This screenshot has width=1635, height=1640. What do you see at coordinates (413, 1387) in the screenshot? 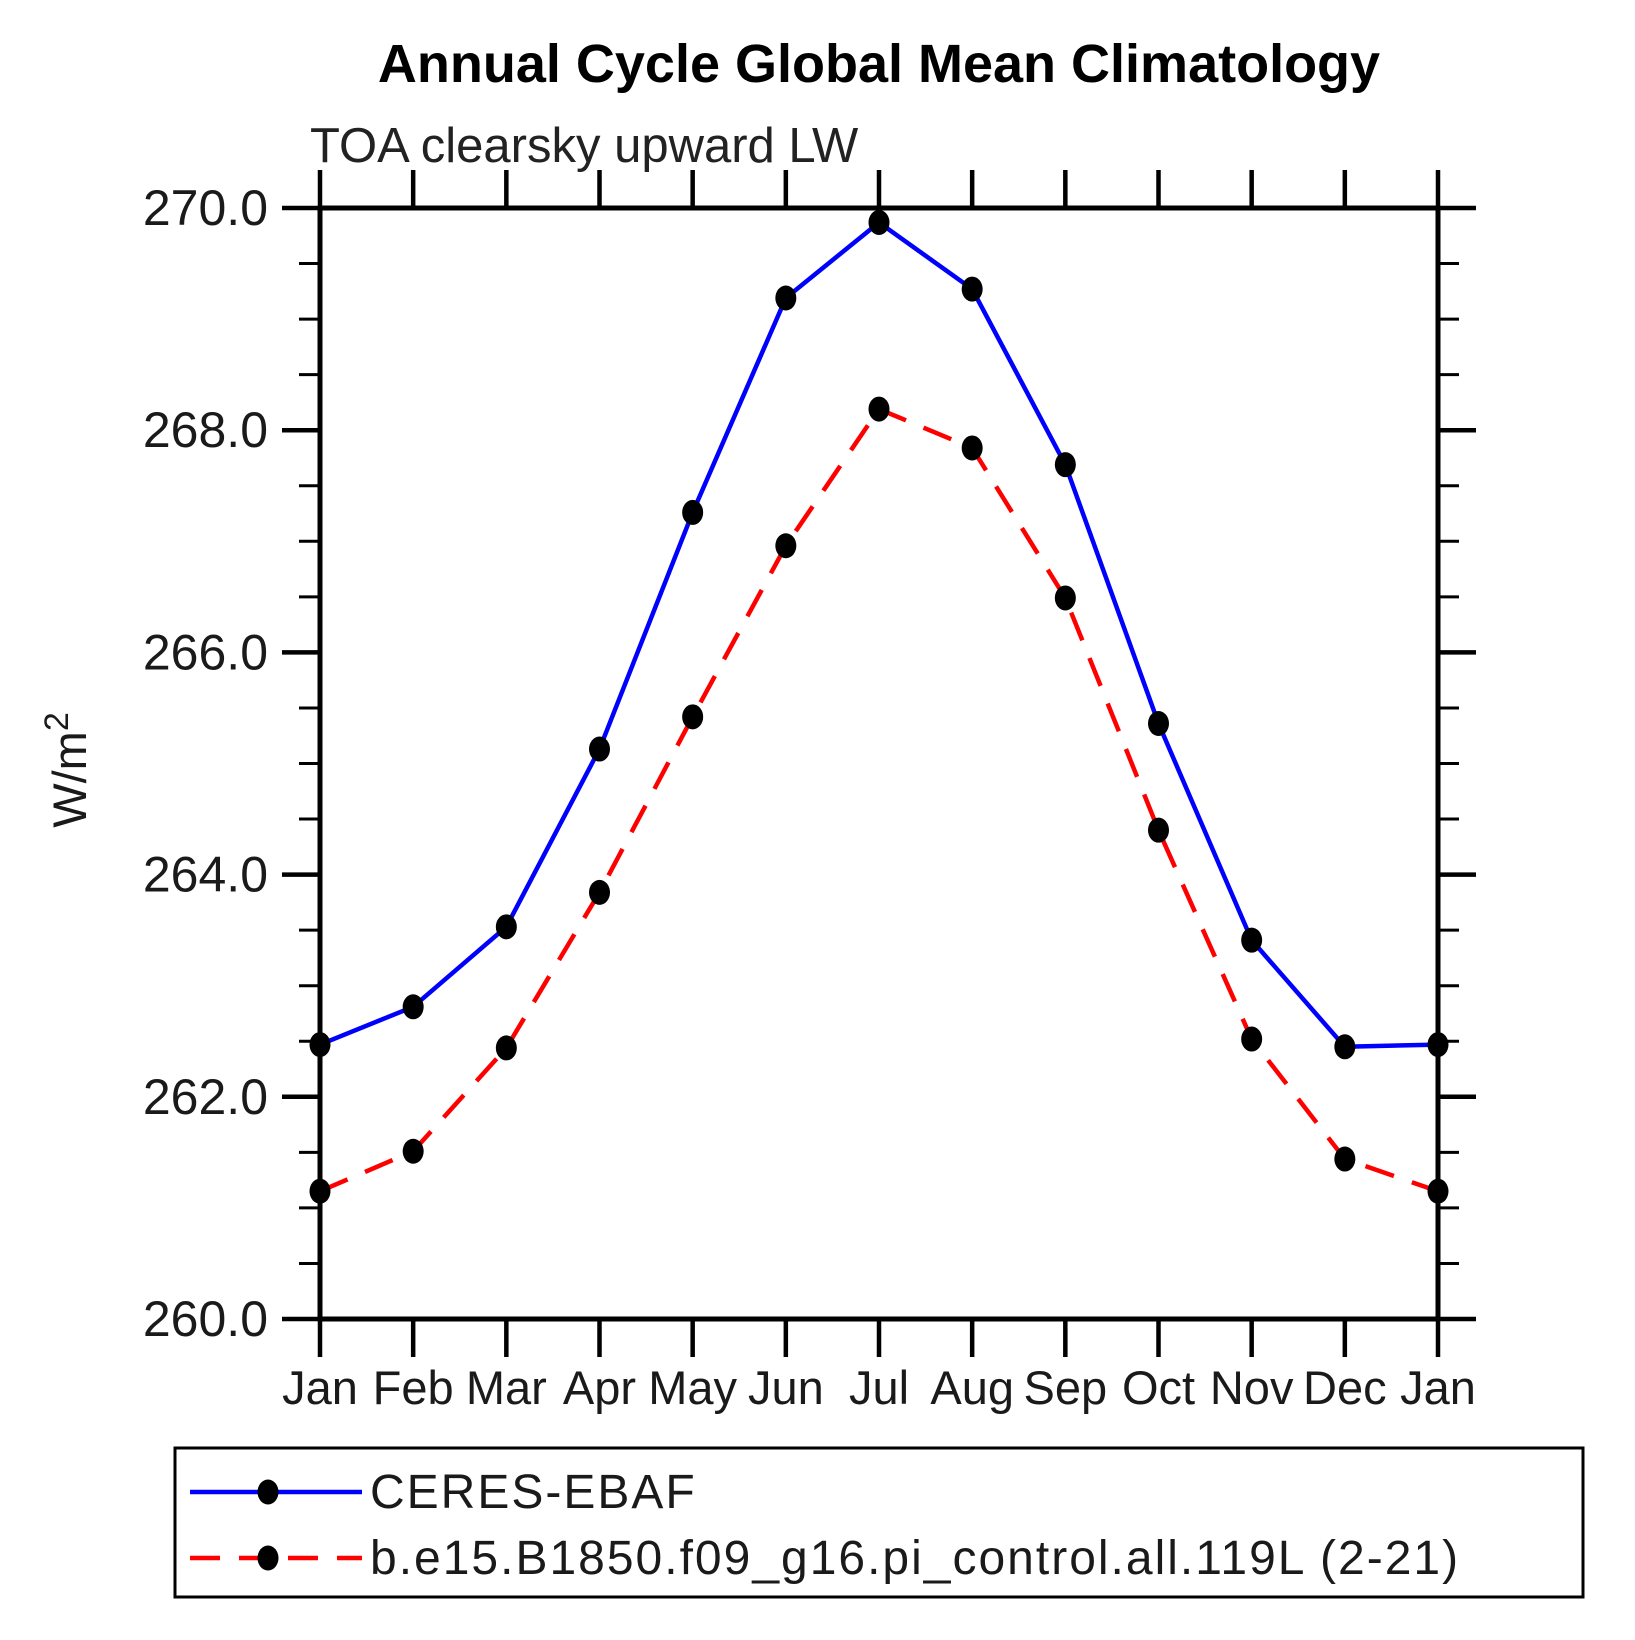
I see `x-tick-label: Feb` at bounding box center [413, 1387].